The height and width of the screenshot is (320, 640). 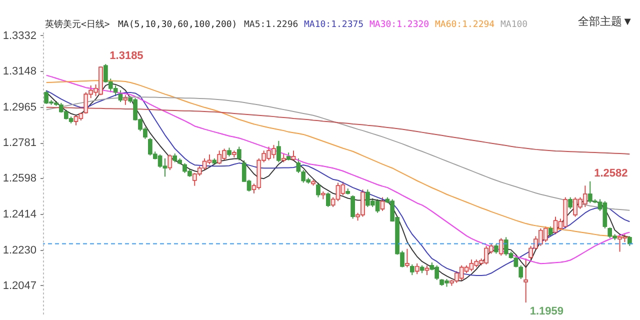 What do you see at coordinates (19, 178) in the screenshot?
I see `y-tick-label: 1.2598` at bounding box center [19, 178].